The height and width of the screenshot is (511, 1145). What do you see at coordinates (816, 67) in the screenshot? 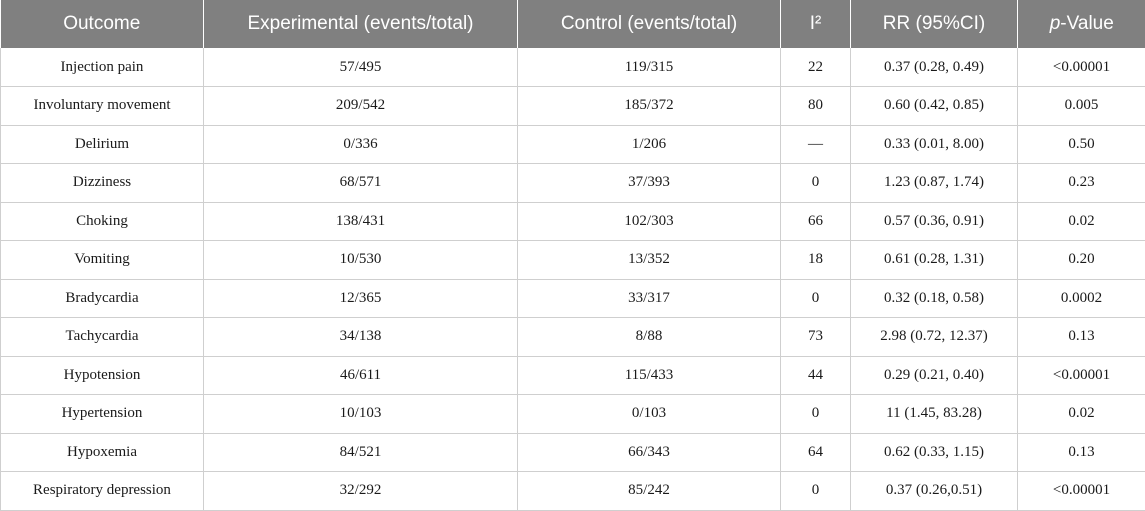
I see `cell-i2: 22` at bounding box center [816, 67].